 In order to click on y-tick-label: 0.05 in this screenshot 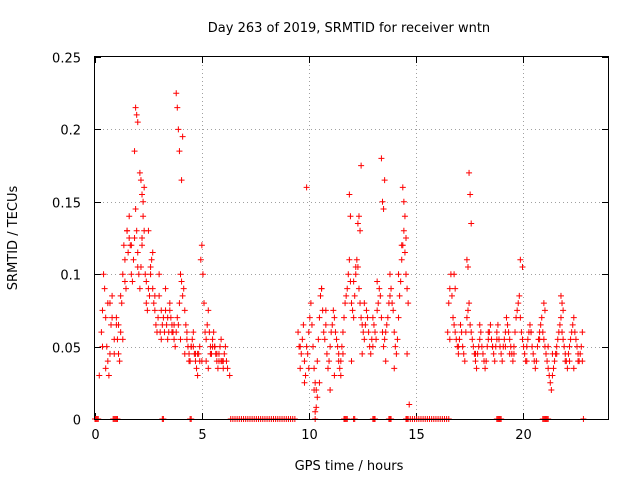, I will do `click(66, 349)`.